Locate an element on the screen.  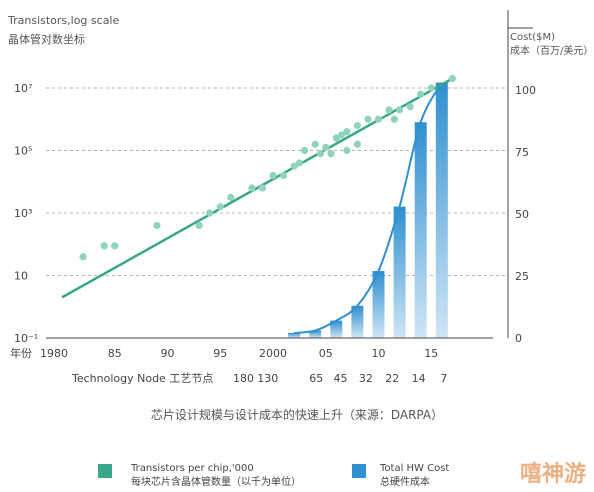
cost-curve is located at coordinates (368, 208).